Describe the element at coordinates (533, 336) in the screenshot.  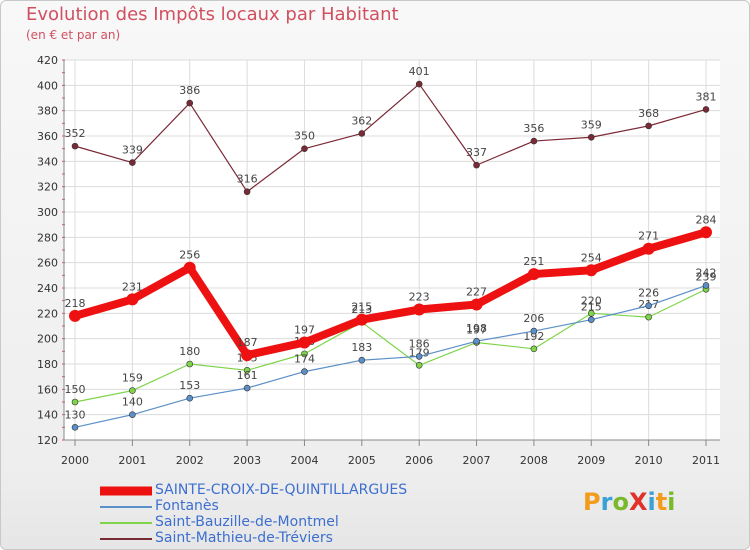
I see `data-label-saint-bauzille: 192` at that location.